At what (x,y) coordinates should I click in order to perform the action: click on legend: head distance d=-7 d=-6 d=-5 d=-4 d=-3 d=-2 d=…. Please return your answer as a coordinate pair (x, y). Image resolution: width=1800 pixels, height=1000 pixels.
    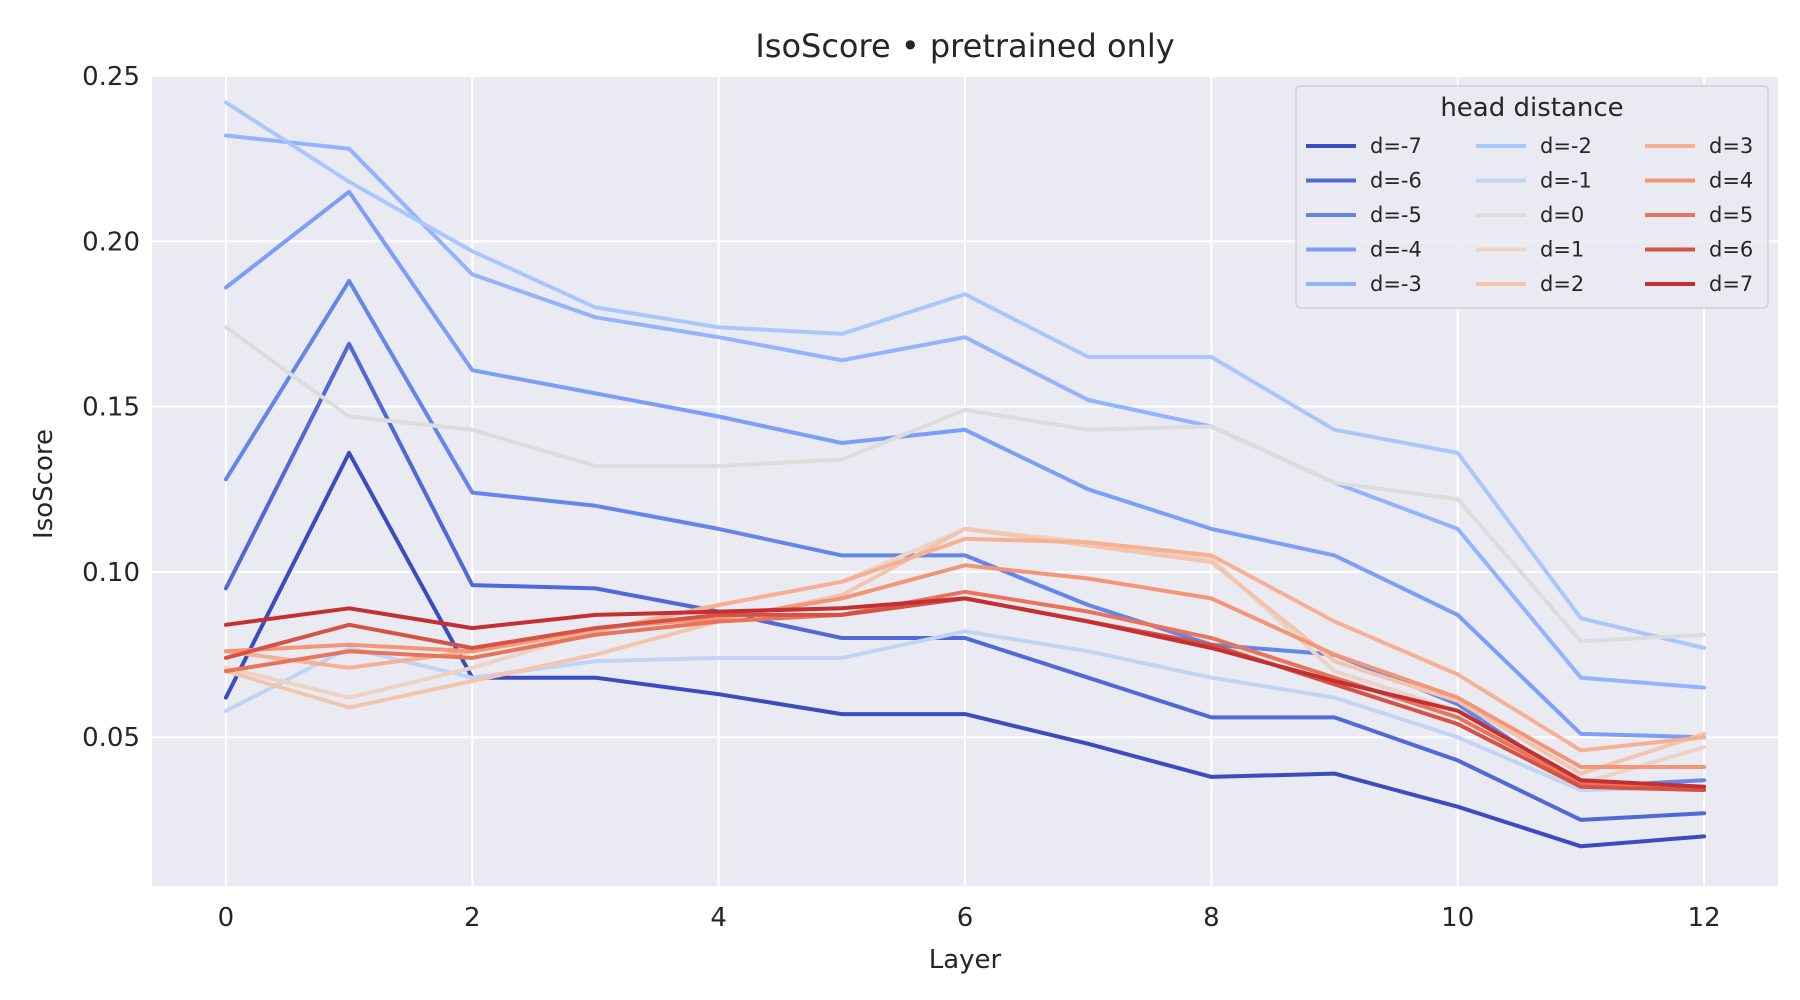
    Looking at the image, I should click on (1532, 197).